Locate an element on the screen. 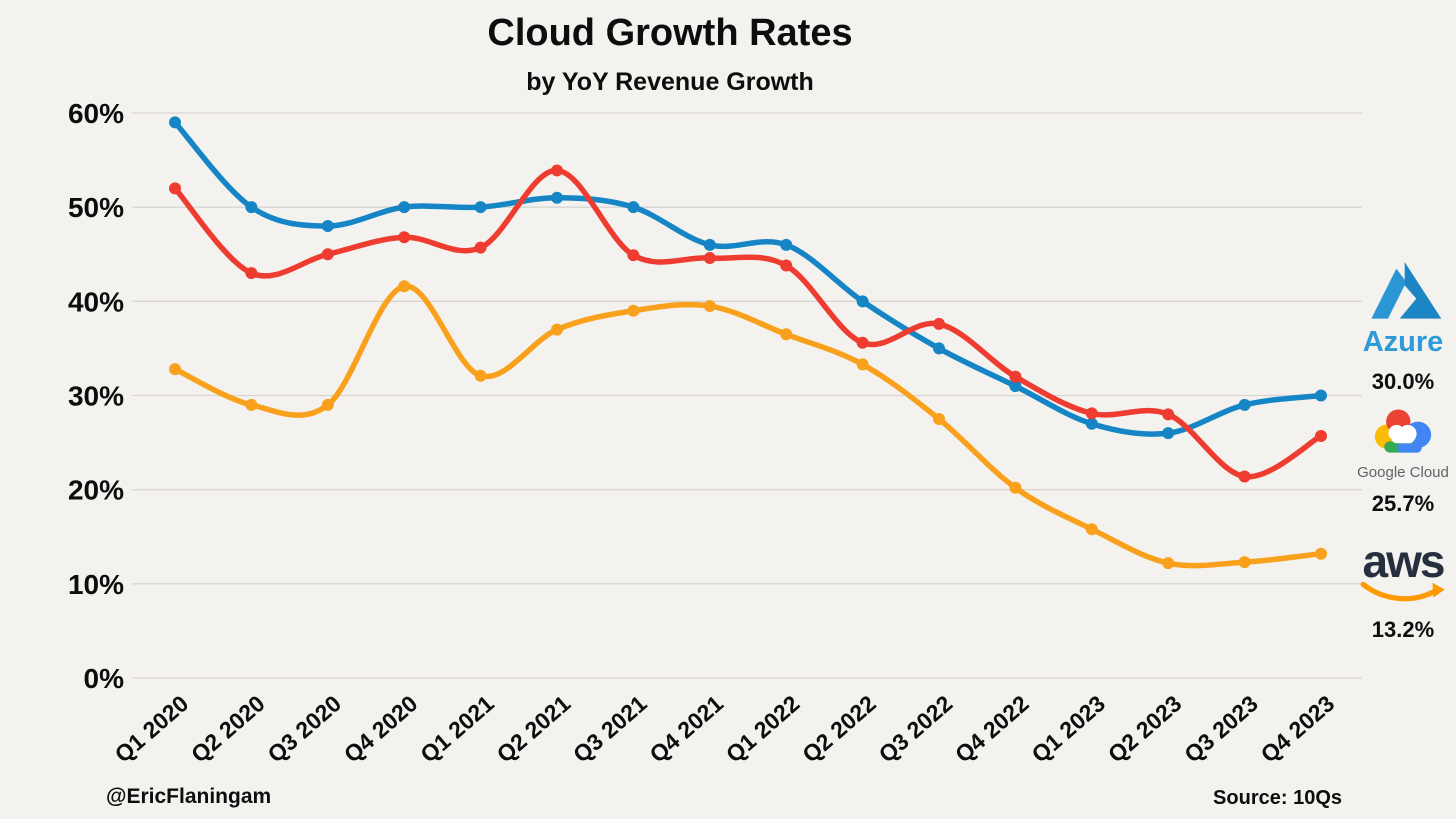 The image size is (1456, 819). x-axis-tick-label: Q3 2021 is located at coordinates (610, 729).